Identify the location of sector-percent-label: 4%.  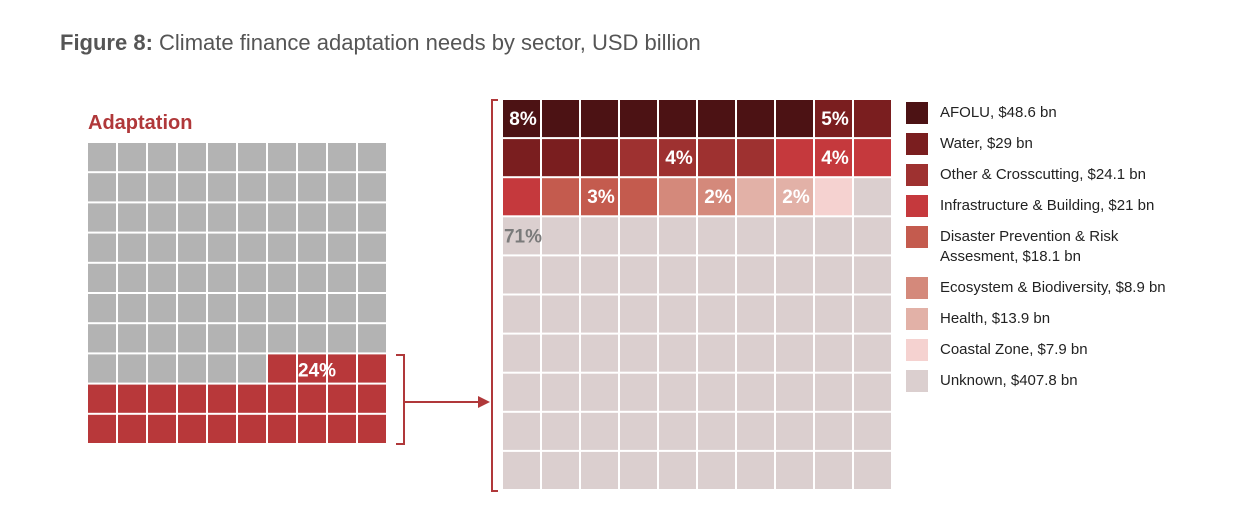
(679, 158).